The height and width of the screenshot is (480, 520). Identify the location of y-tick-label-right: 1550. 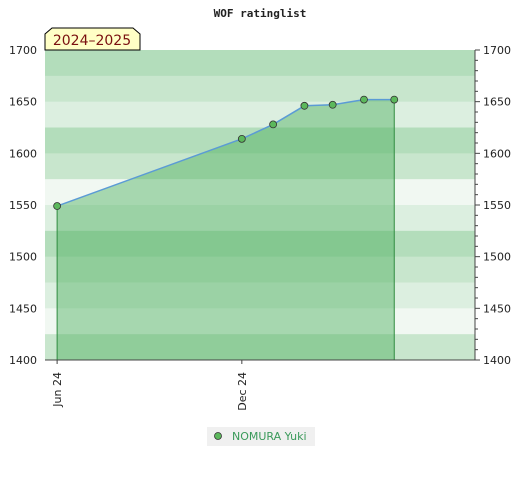
(497, 205).